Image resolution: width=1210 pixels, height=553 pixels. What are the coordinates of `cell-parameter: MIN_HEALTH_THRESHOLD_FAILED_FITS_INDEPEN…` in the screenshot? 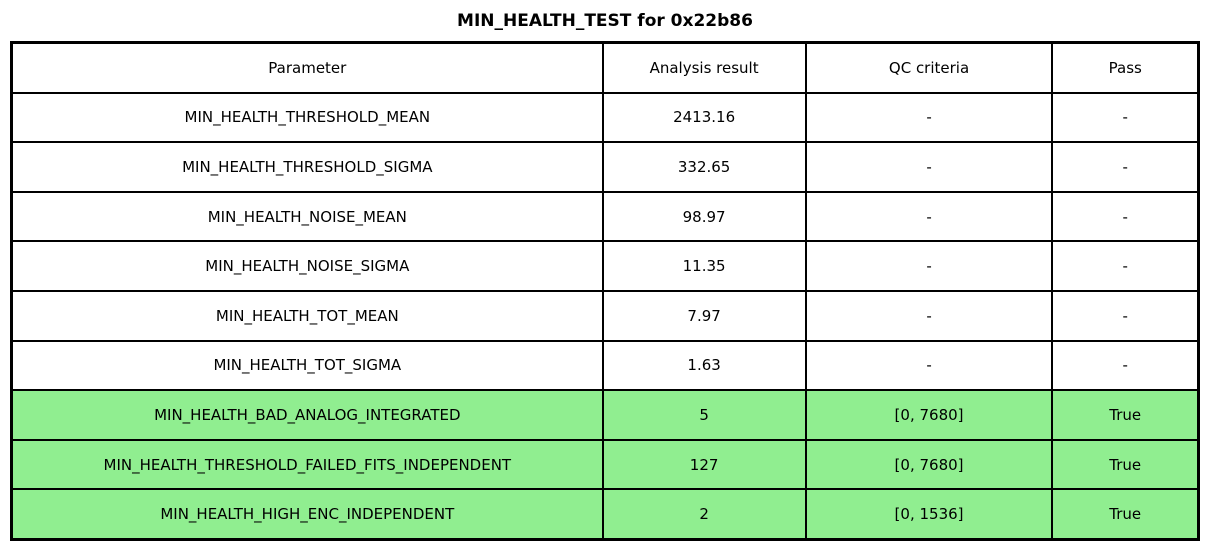 It's located at (307, 464).